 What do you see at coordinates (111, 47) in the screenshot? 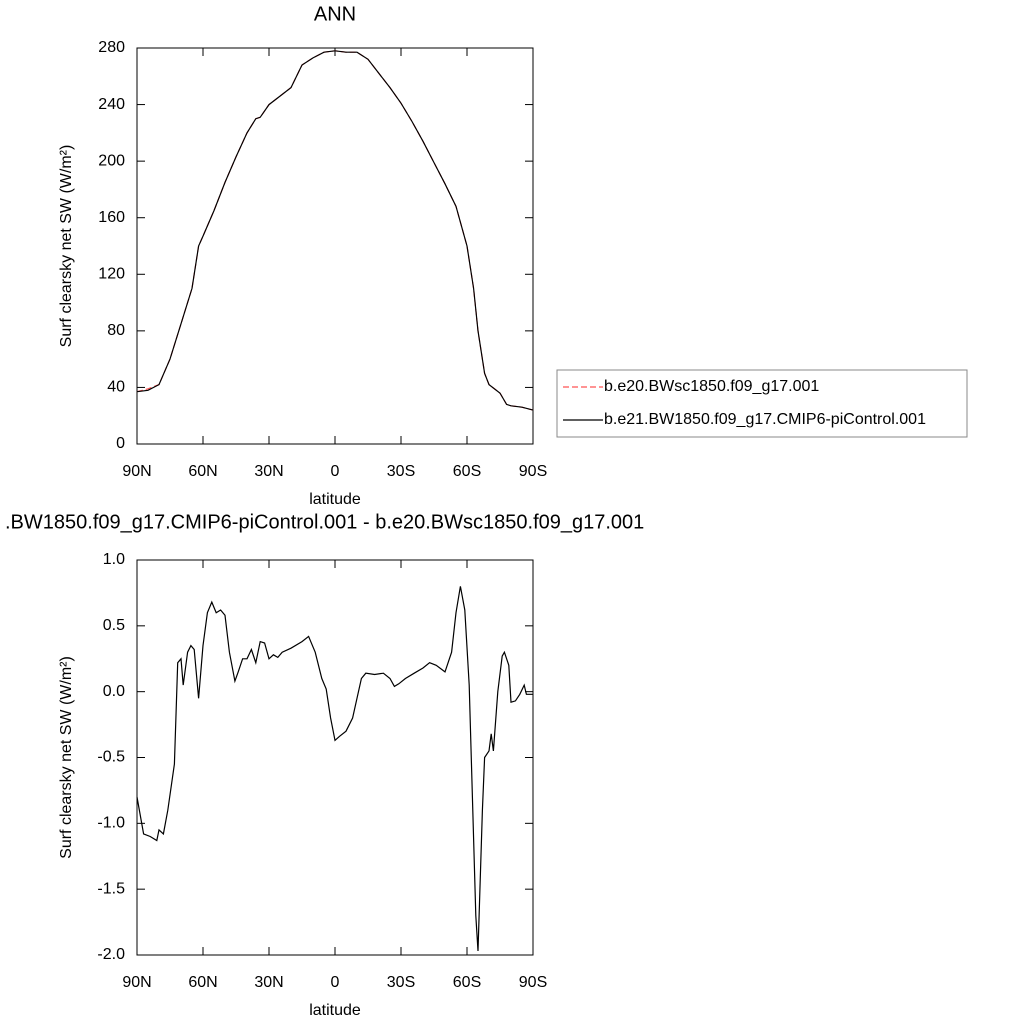
I see `y-tick-label: 280` at bounding box center [111, 47].